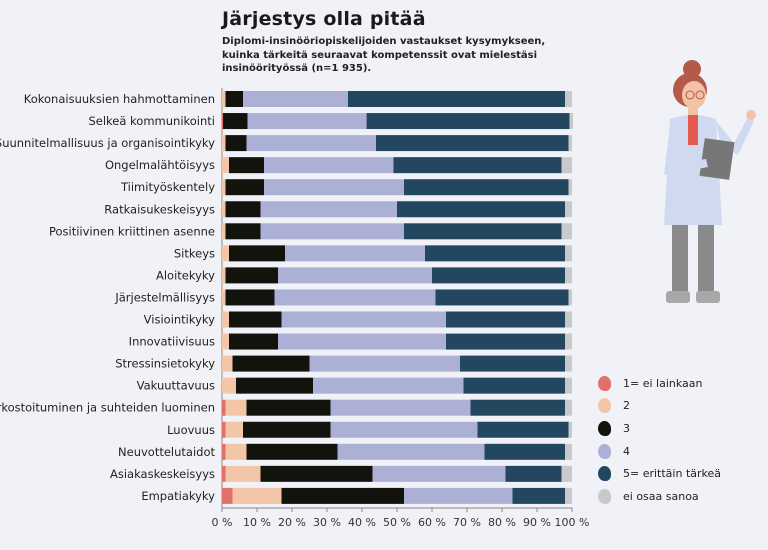 This screenshot has width=768, height=550. I want to click on legend-label: 4, so click(626, 451).